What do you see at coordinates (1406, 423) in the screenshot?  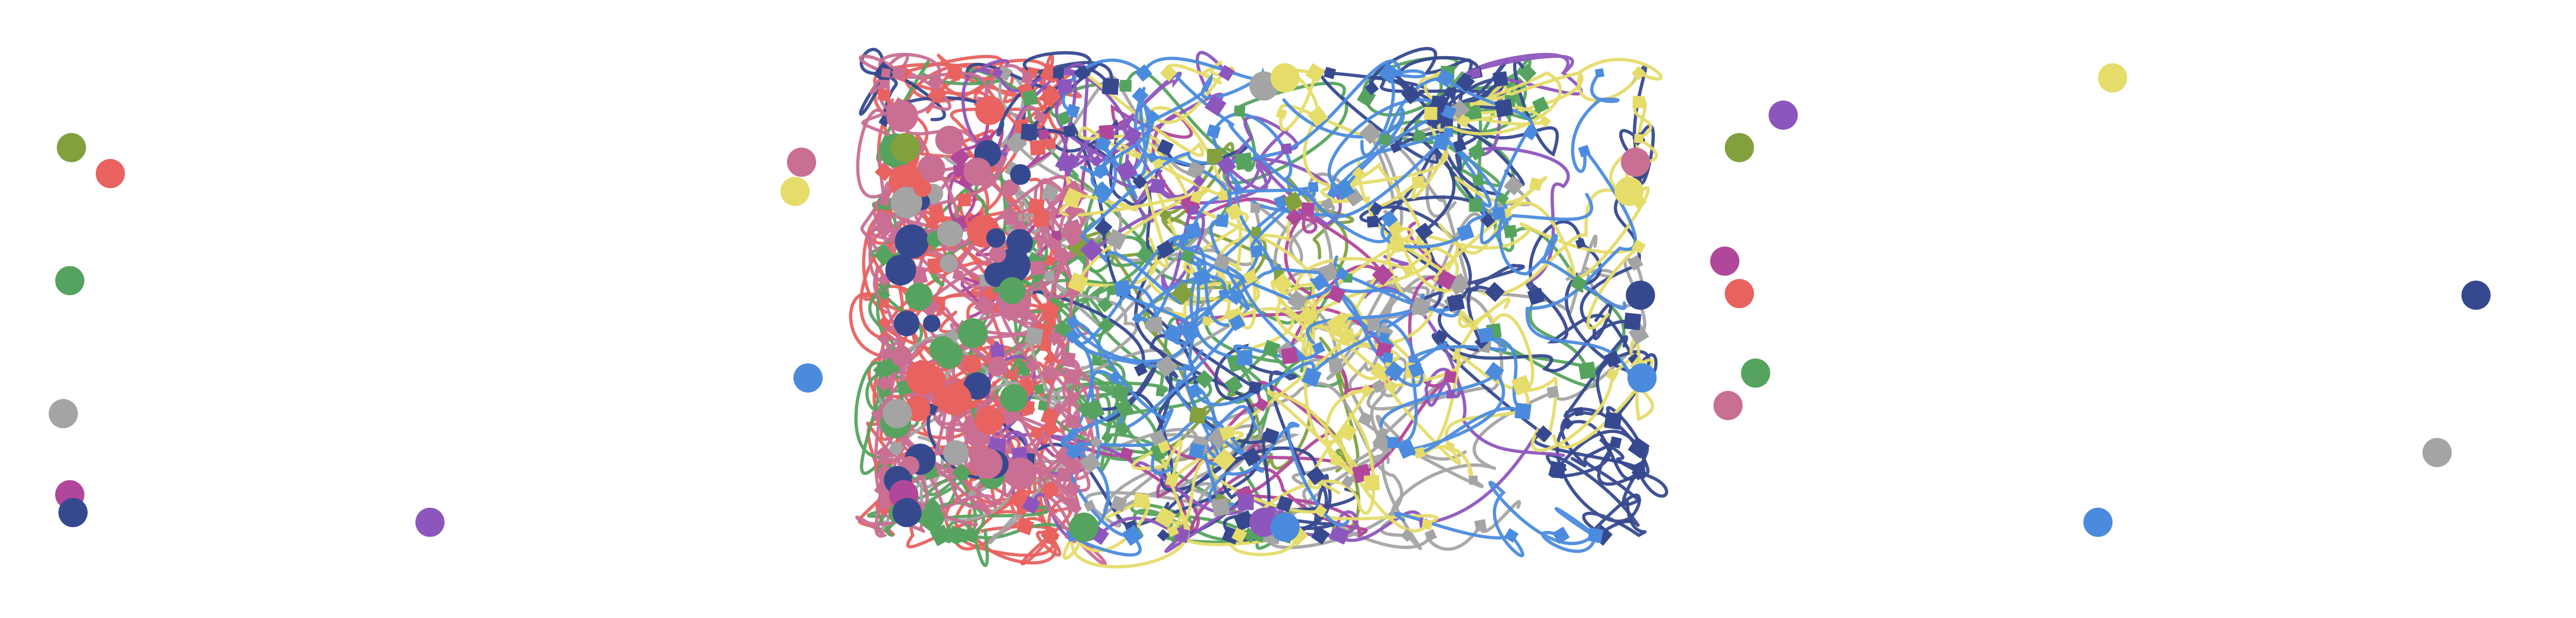 I see `trajectory-line-gray` at bounding box center [1406, 423].